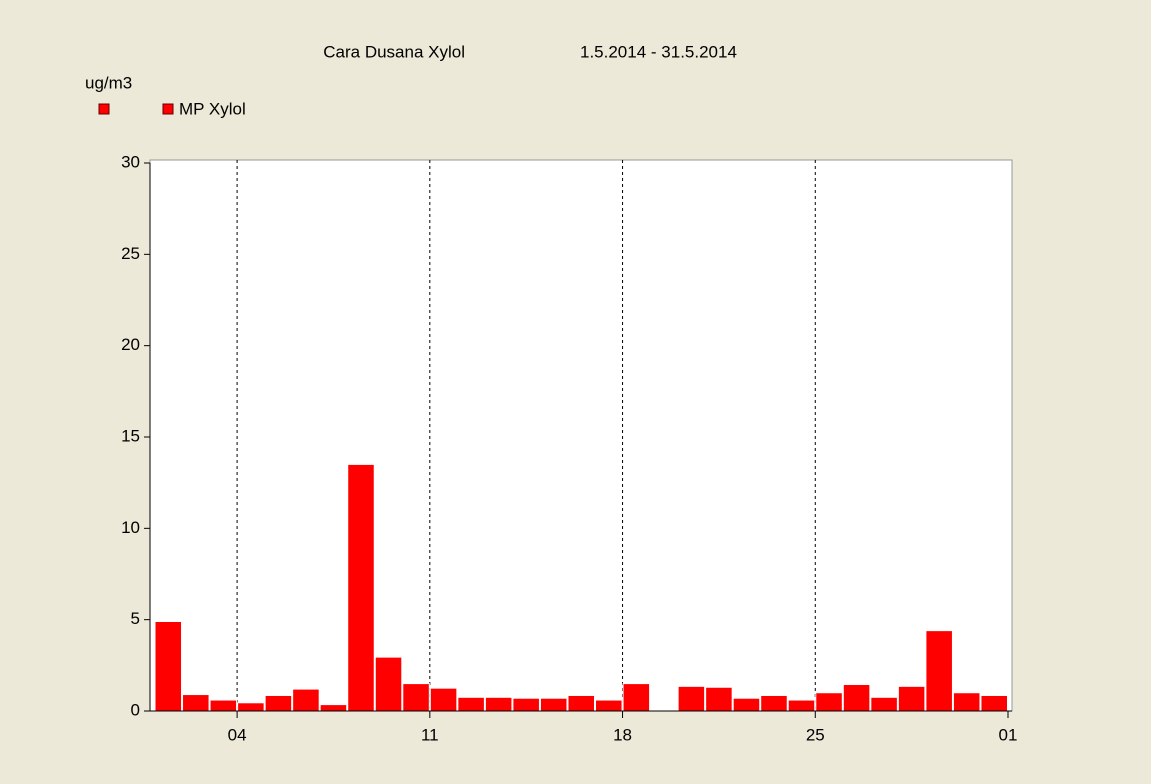  What do you see at coordinates (135, 618) in the screenshot?
I see `y-tick-label: 5` at bounding box center [135, 618].